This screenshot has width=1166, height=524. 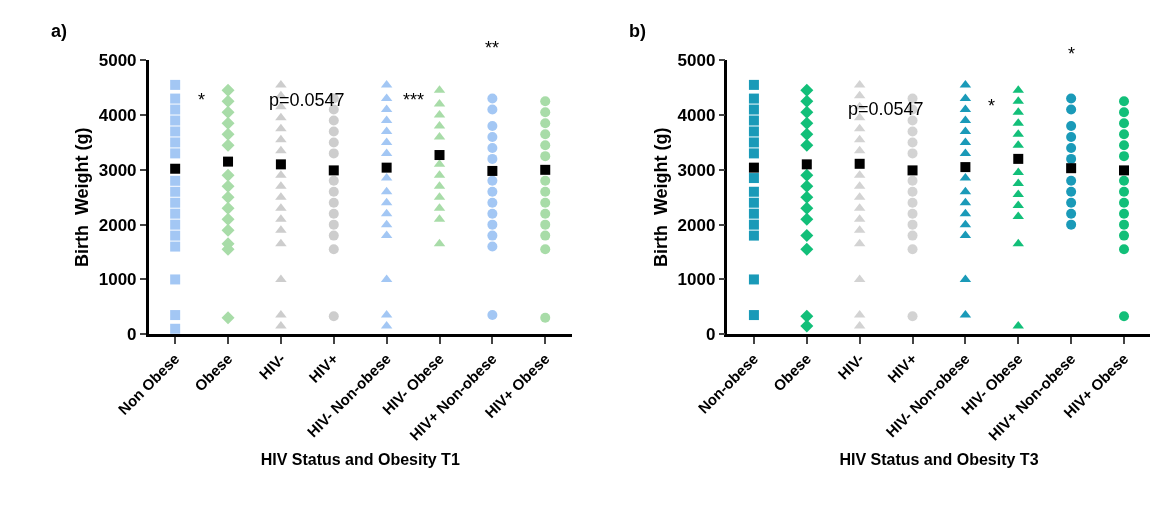 I want to click on x-axis-title: HIV Status and Obesity T3, so click(x=939, y=460).